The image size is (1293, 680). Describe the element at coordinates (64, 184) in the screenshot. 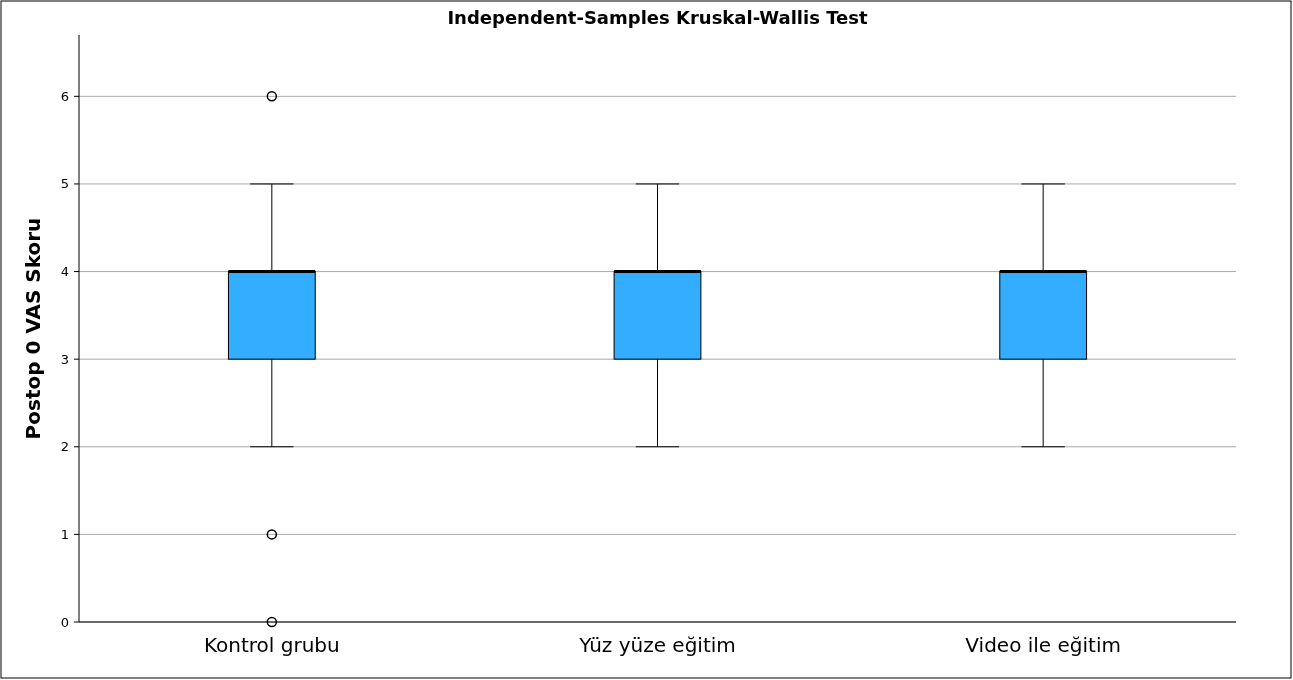

I see `y-tick-label: 5` at that location.